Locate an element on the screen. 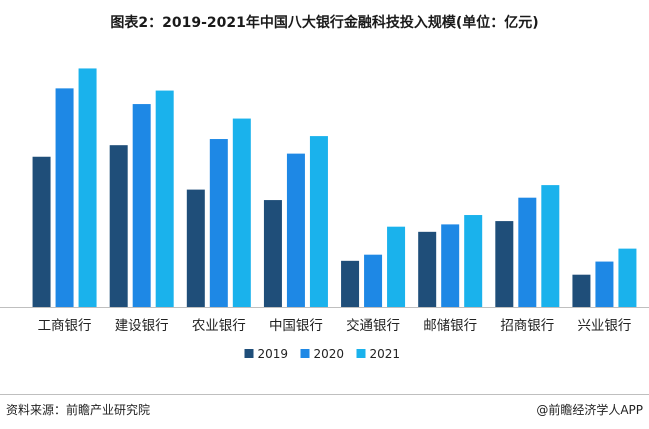 This screenshot has height=429, width=649. x-tick-label: 交通银行 is located at coordinates (373, 325).